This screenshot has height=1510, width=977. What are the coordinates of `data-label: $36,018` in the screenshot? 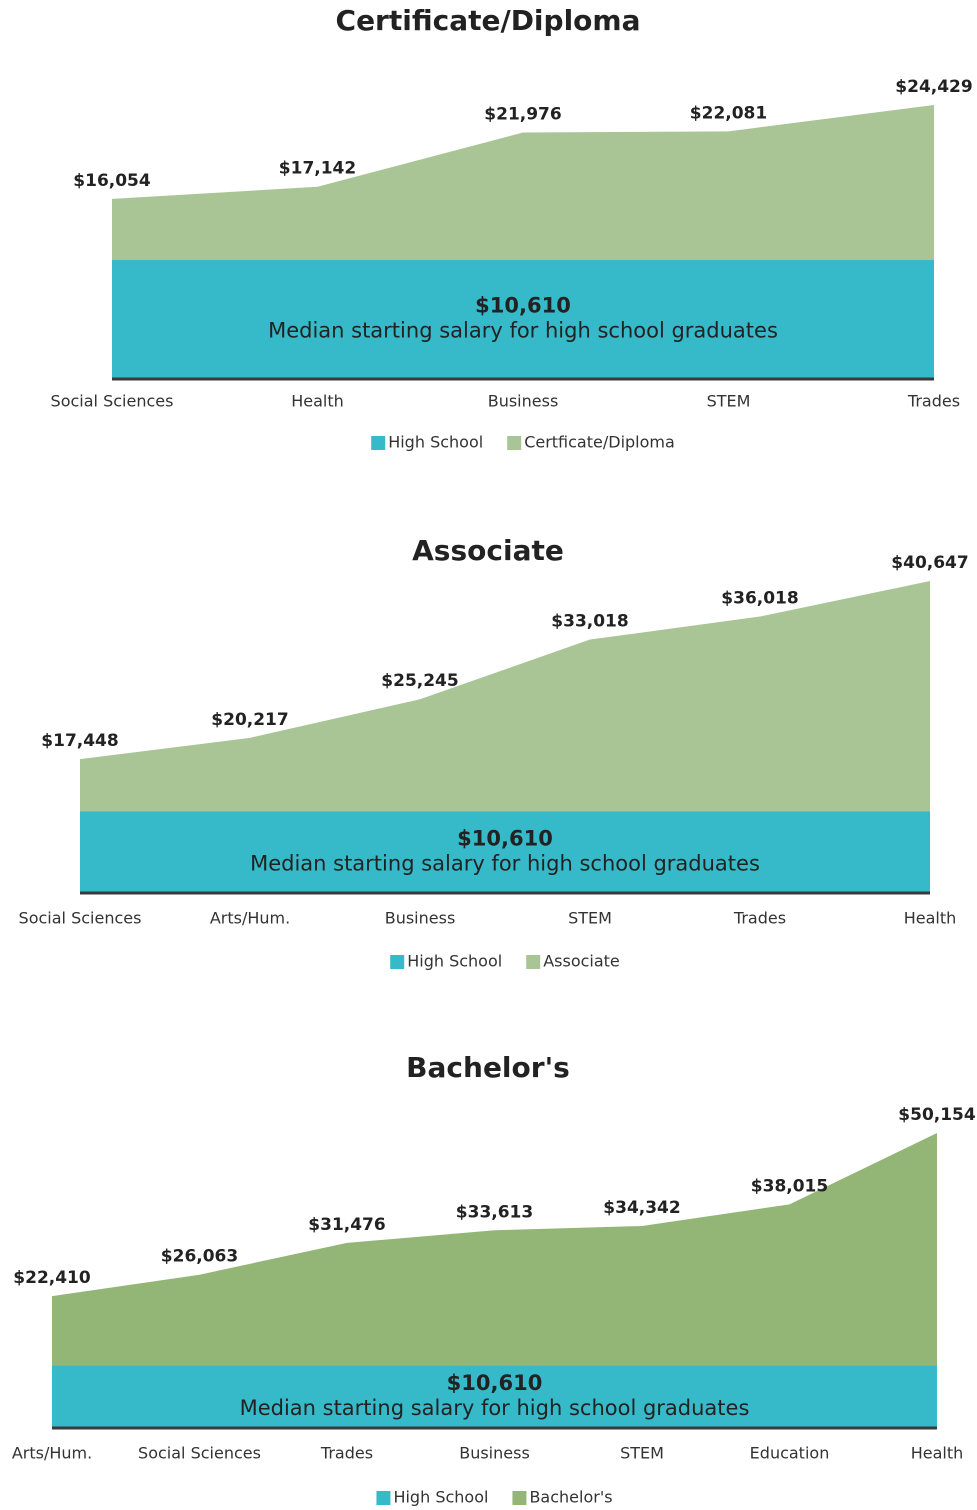 It's located at (759, 599).